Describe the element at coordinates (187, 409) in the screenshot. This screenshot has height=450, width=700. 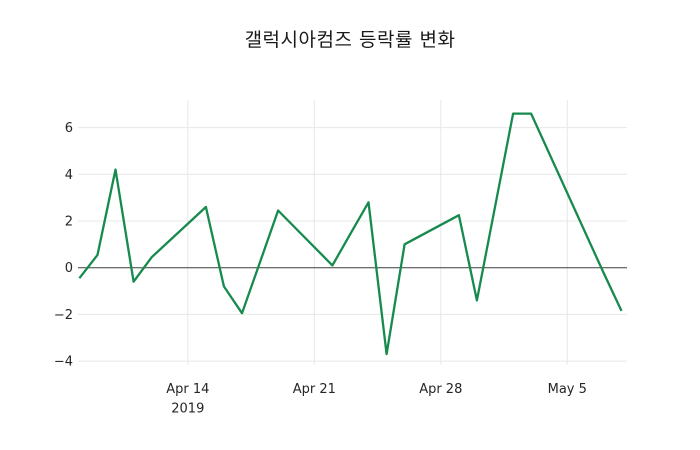
I see `x-tick-year-label: 2019` at that location.